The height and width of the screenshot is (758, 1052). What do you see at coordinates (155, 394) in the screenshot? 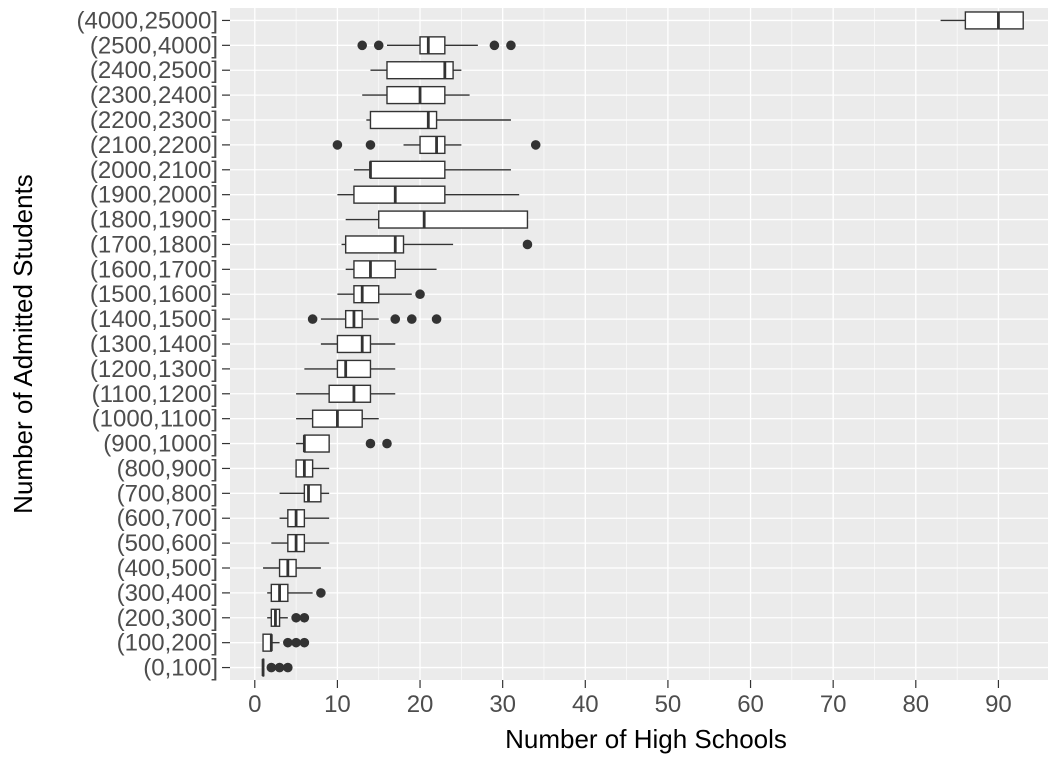
I see `y-tick-label: (1100,1200]` at bounding box center [155, 394].